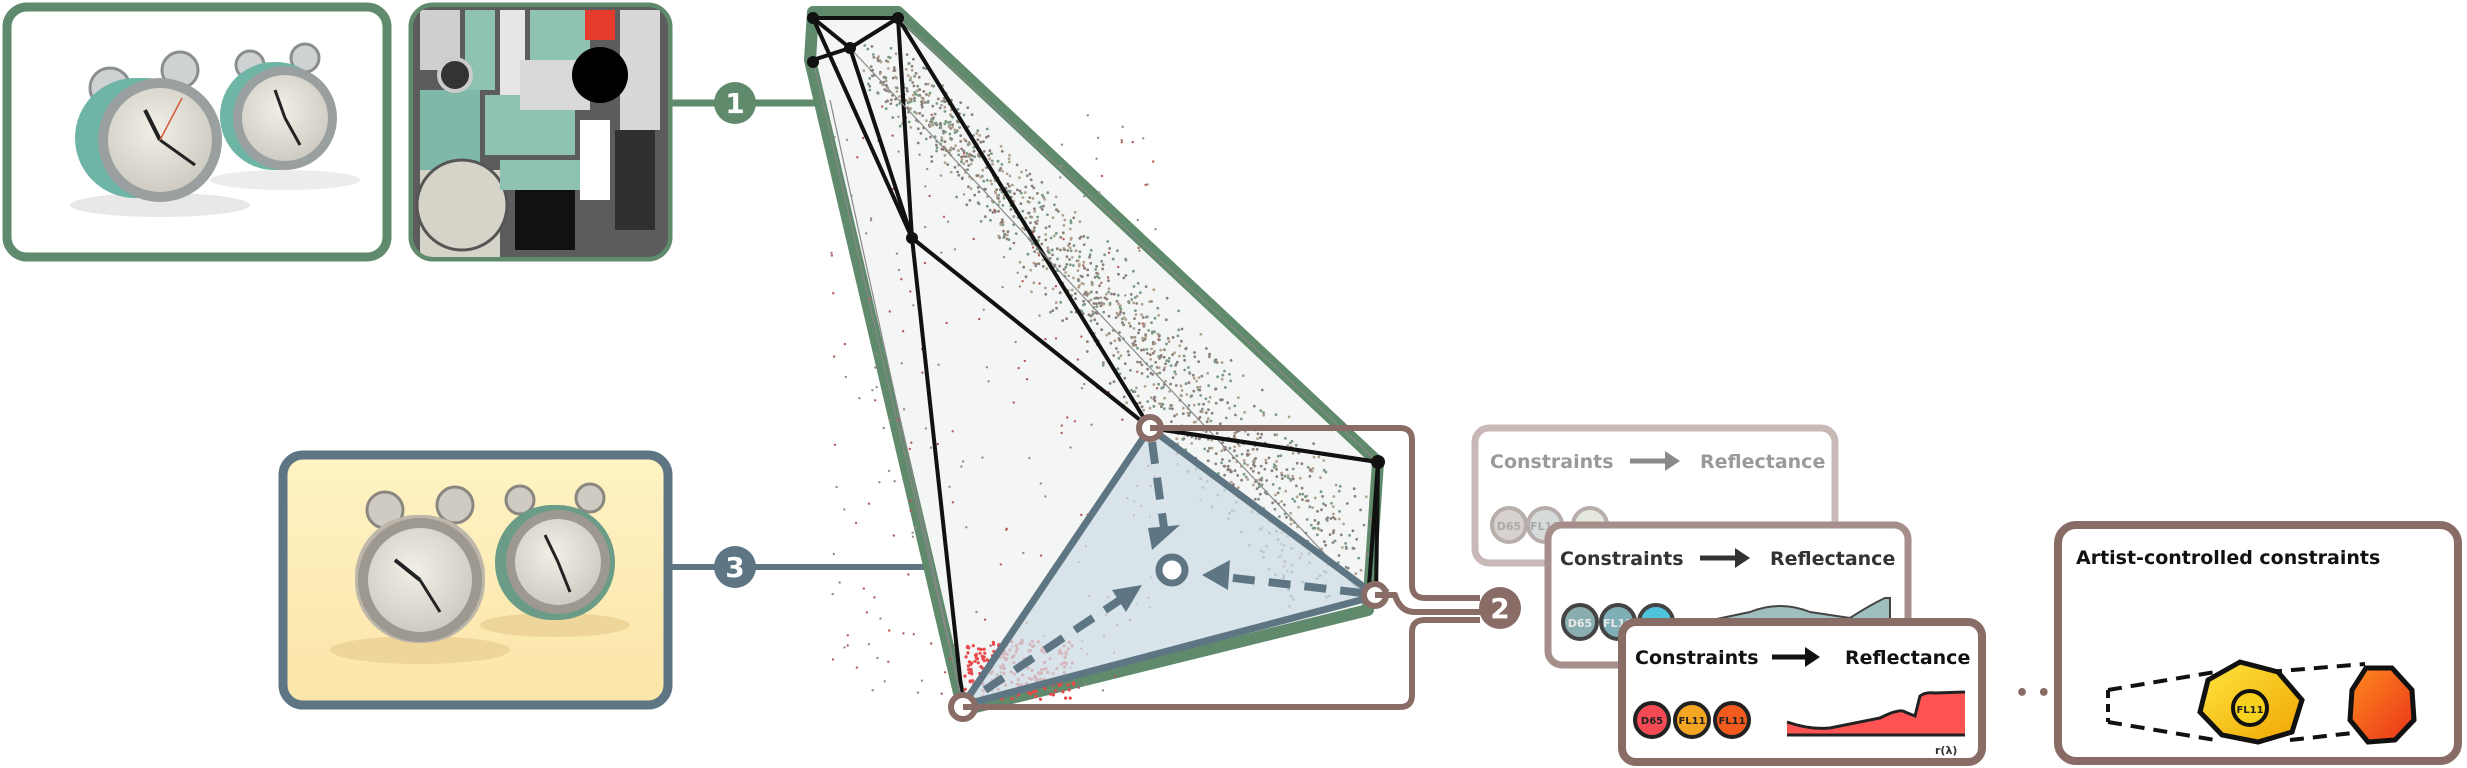 Image resolution: width=2467 pixels, height=768 pixels. Describe the element at coordinates (1171, 568) in the screenshot. I see `arrow-heads` at that location.